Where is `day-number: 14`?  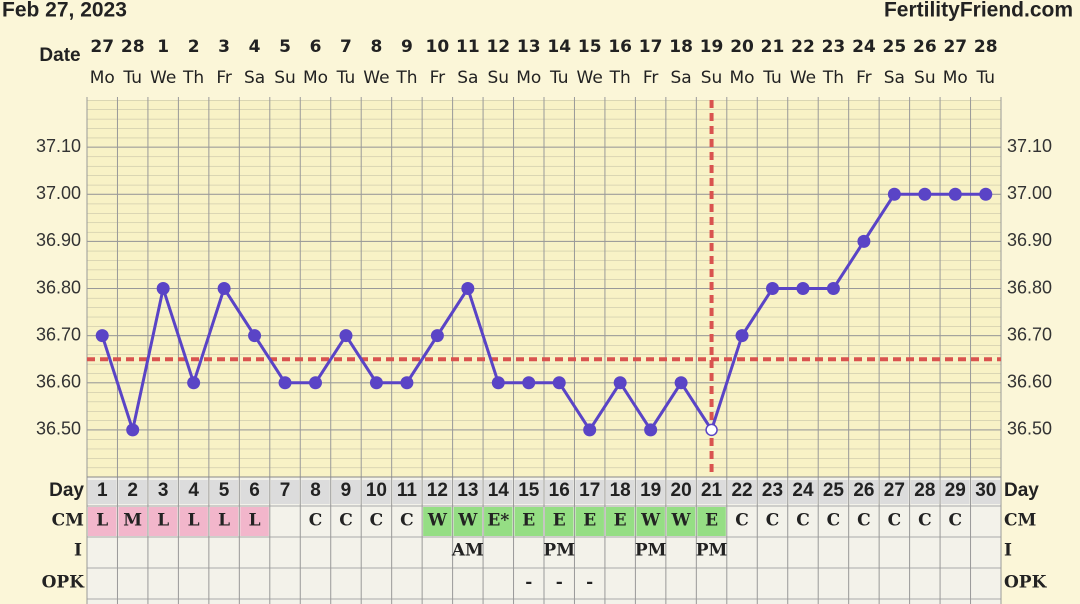 day-number: 14 is located at coordinates (499, 490).